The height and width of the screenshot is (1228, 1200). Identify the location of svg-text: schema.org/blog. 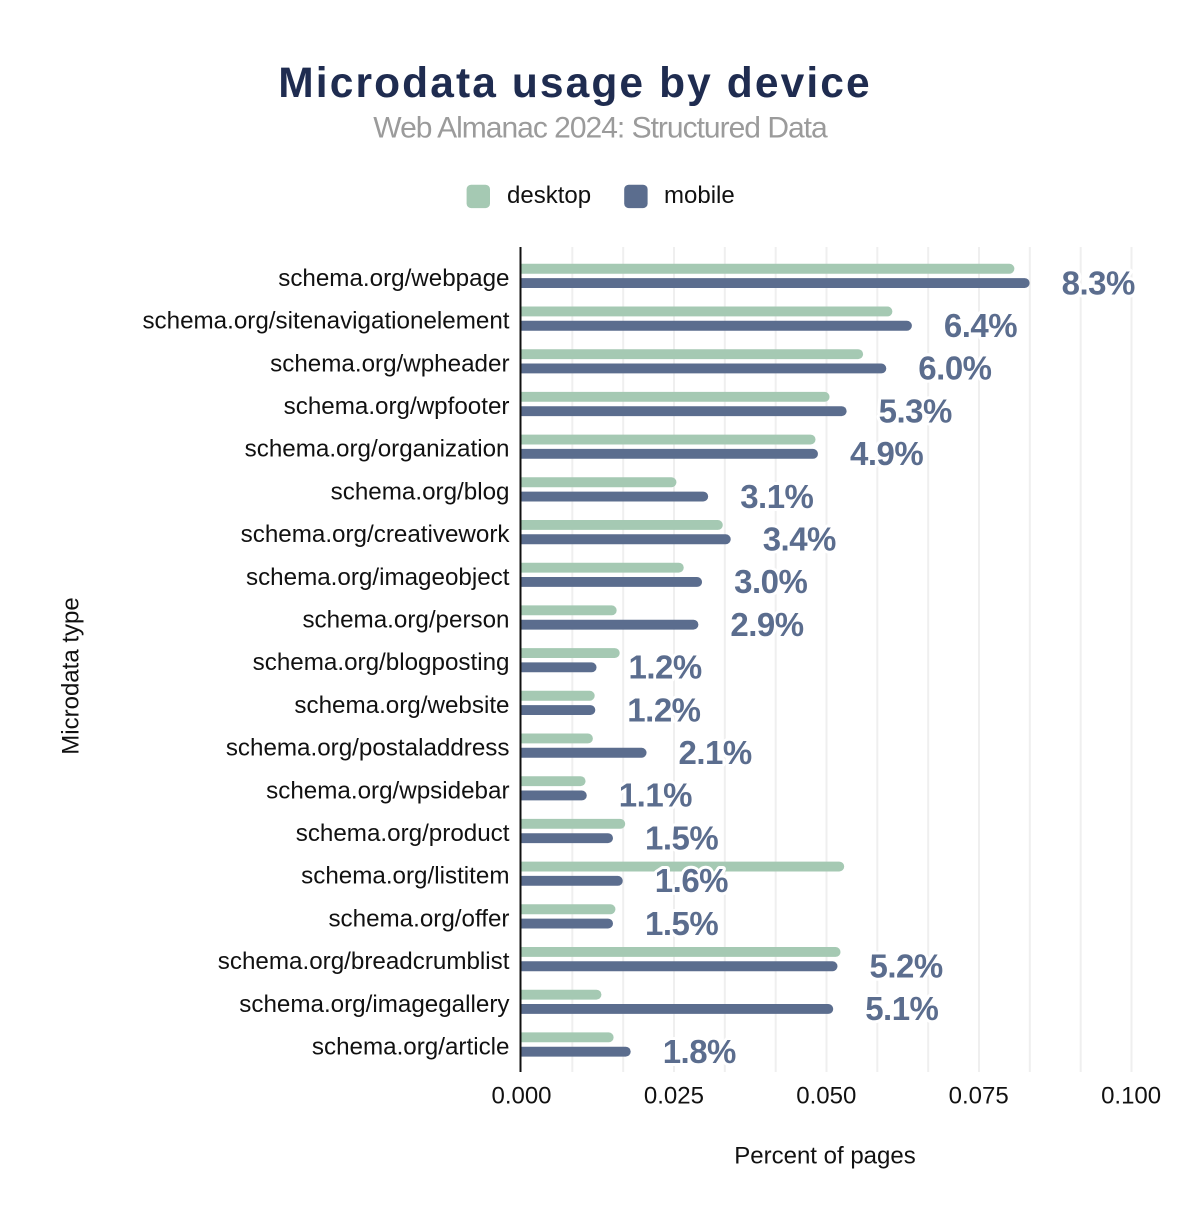
(420, 491).